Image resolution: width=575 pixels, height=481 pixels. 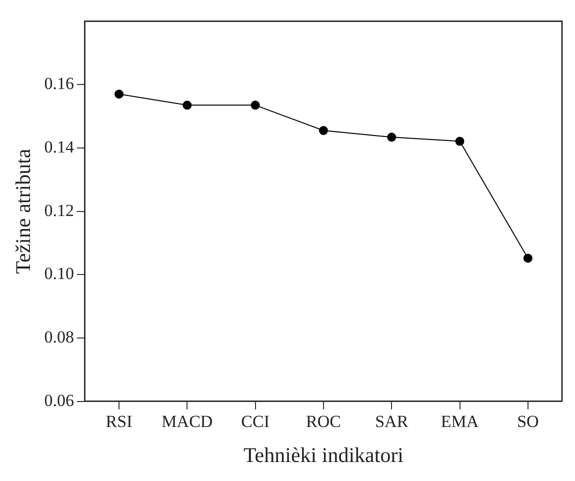 What do you see at coordinates (255, 422) in the screenshot?
I see `x-tick-label: CCI` at bounding box center [255, 422].